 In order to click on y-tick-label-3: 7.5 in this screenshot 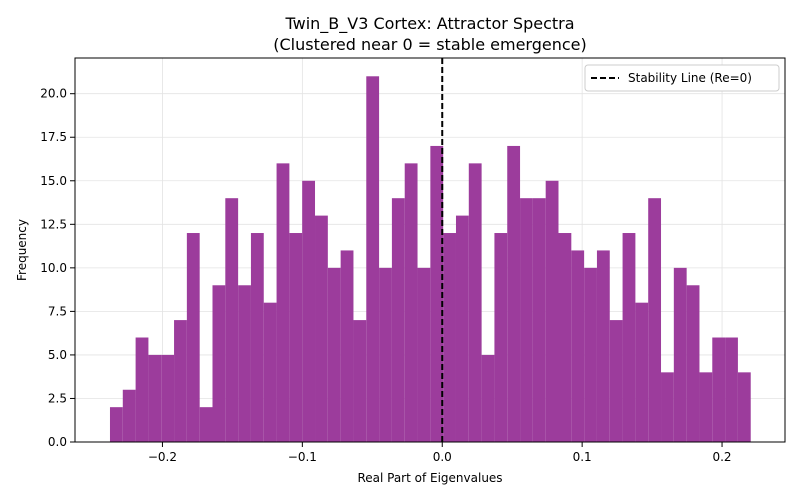, I will do `click(57, 311)`.